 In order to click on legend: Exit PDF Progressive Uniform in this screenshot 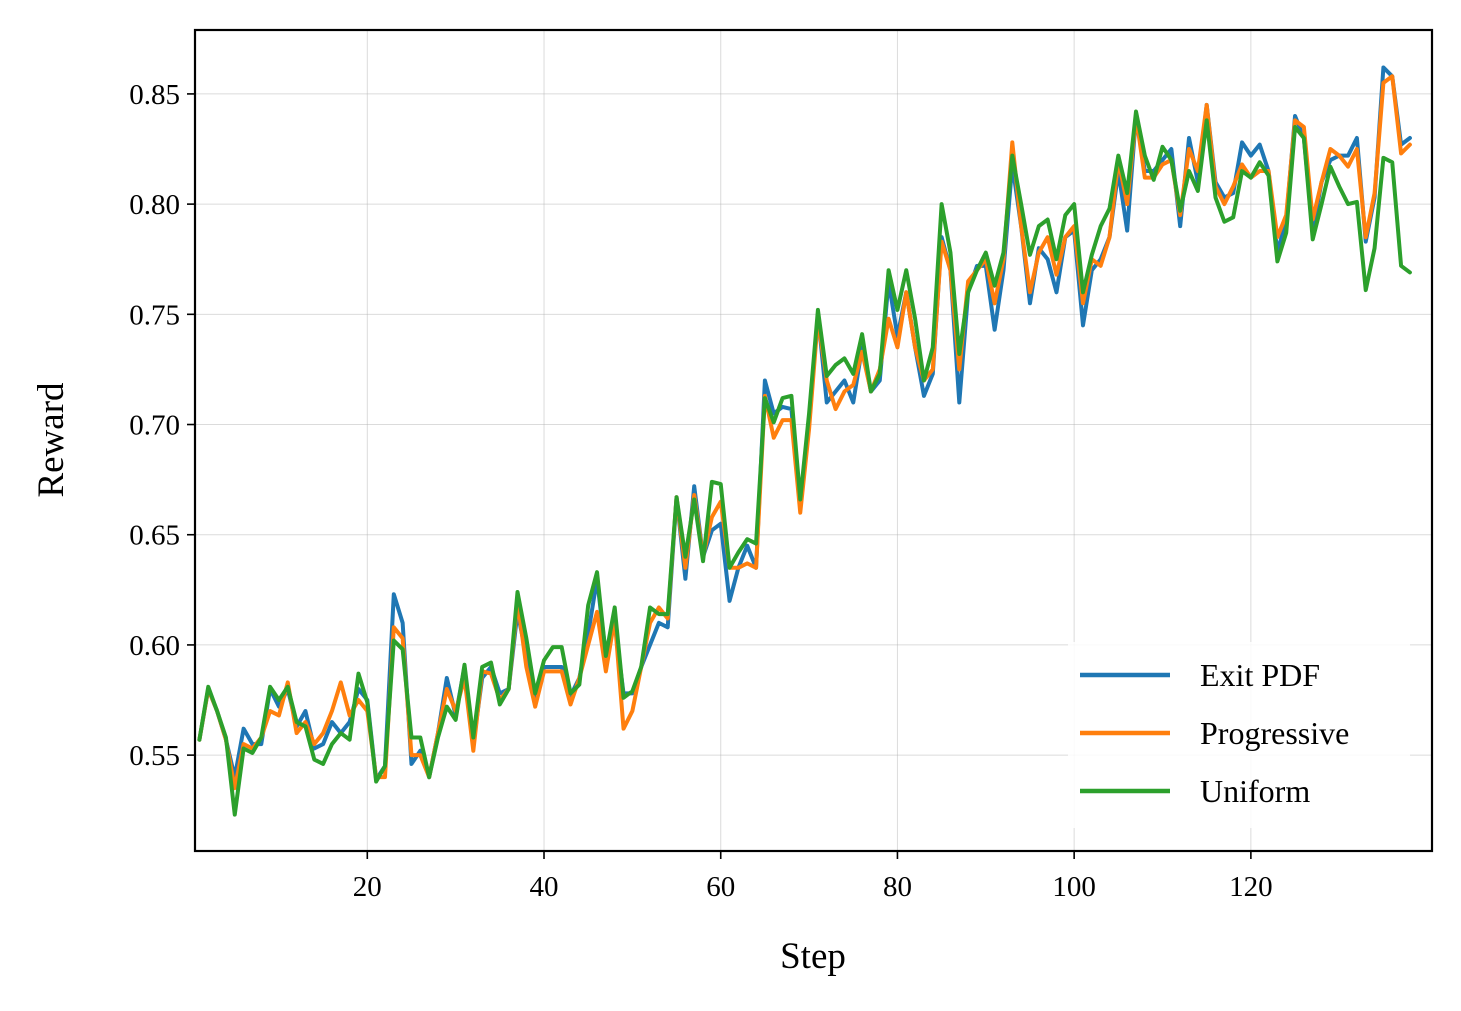, I will do `click(1239, 735)`.